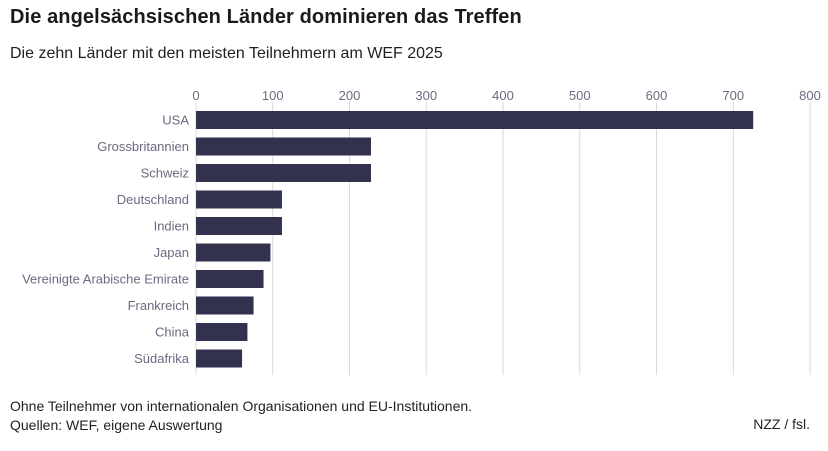 The width and height of the screenshot is (828, 451). Describe the element at coordinates (781, 424) in the screenshot. I see `footer-credit: NZZ / fsl.` at that location.